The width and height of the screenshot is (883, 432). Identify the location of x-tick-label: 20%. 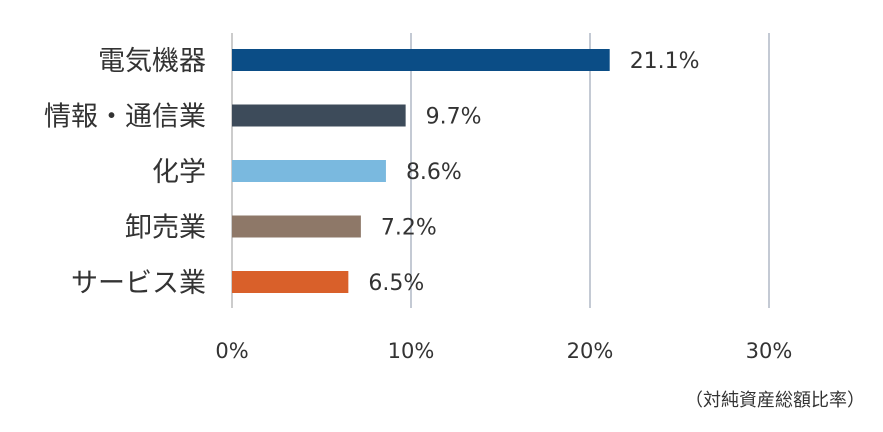
(590, 351).